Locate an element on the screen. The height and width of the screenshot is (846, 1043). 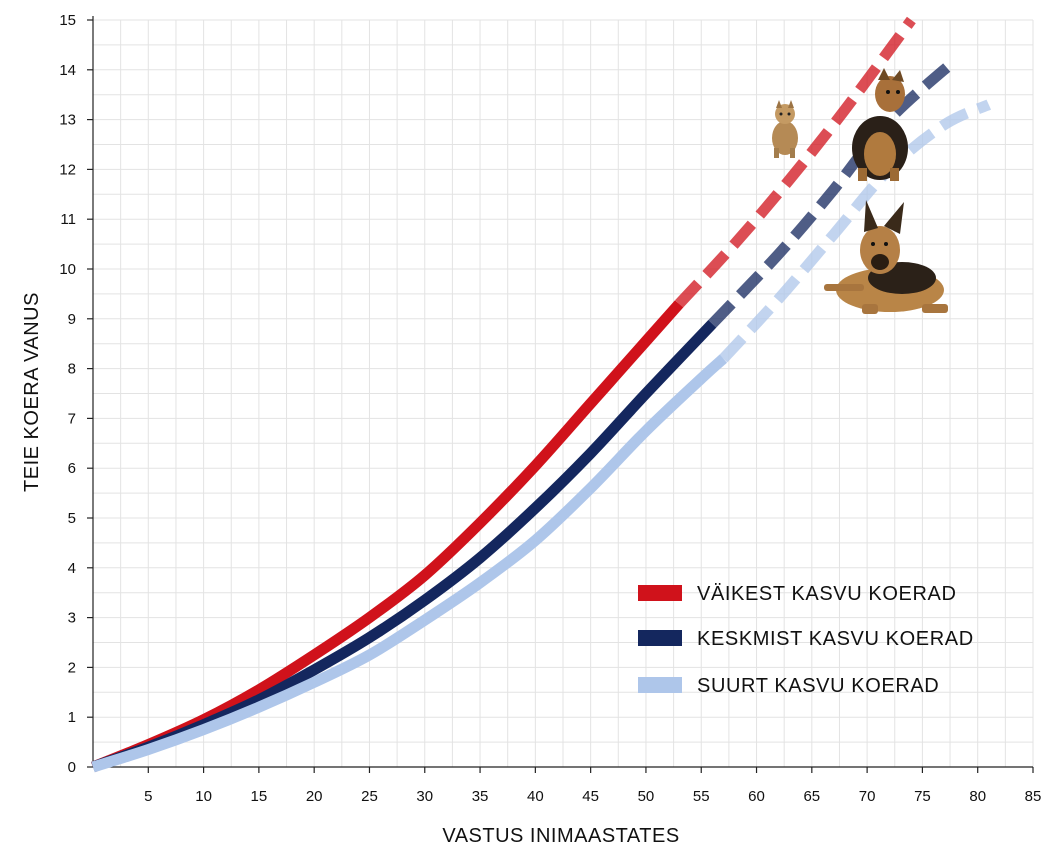
x-tick-label: 55 is located at coordinates (701, 796).